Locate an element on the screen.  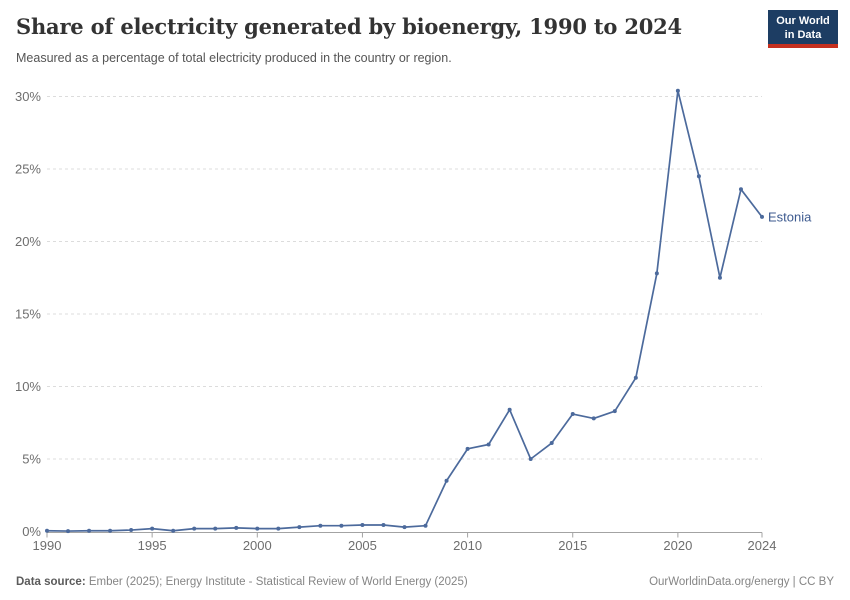
y-tick-label: 15% is located at coordinates (28, 314).